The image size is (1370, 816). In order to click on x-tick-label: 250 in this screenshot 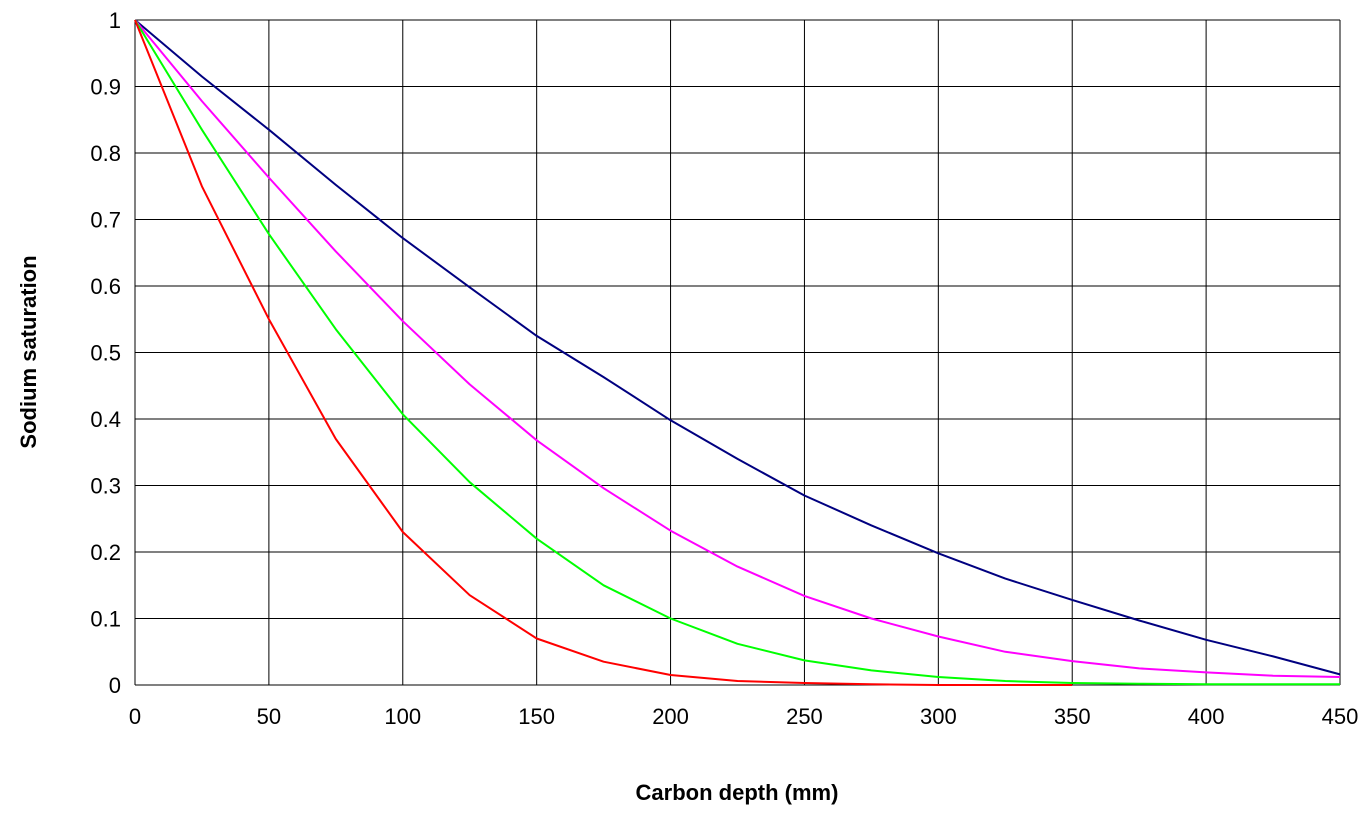, I will do `click(804, 716)`.